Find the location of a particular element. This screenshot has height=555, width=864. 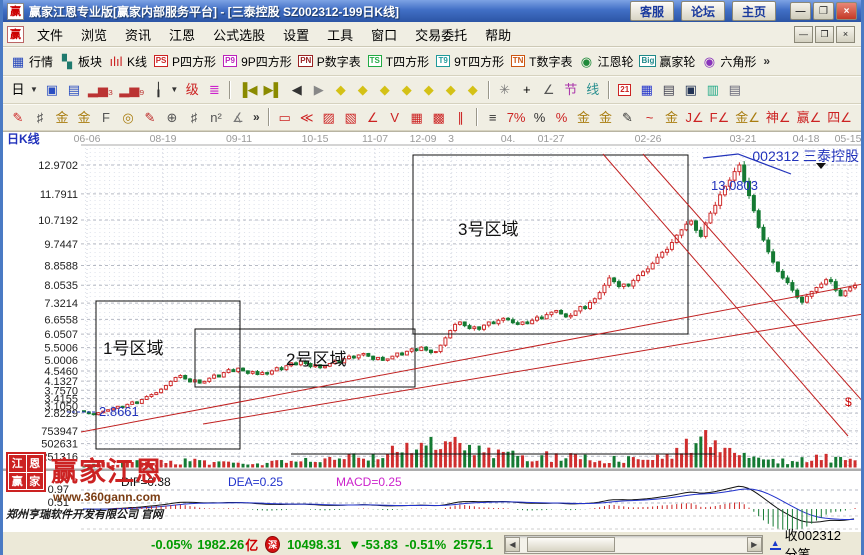

region-select-icon: ▣ is located at coordinates (52, 89).